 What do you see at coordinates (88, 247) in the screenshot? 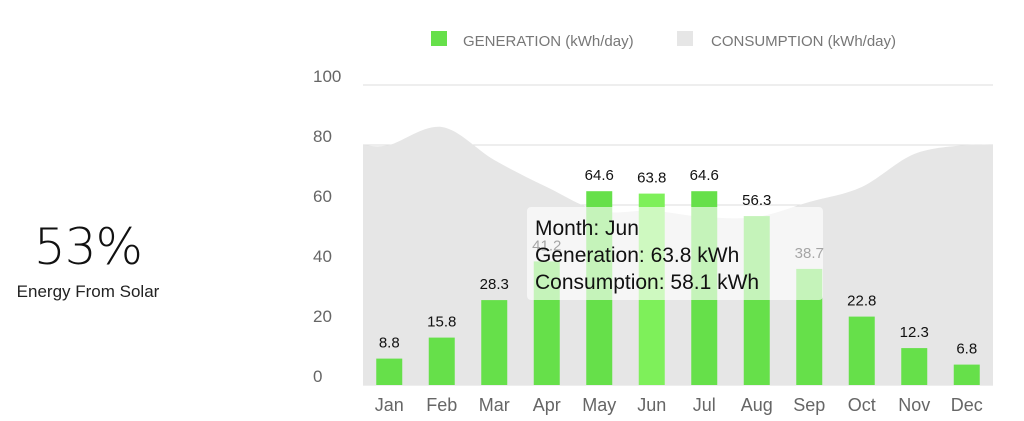
I see `solar-percentage: 53%` at bounding box center [88, 247].